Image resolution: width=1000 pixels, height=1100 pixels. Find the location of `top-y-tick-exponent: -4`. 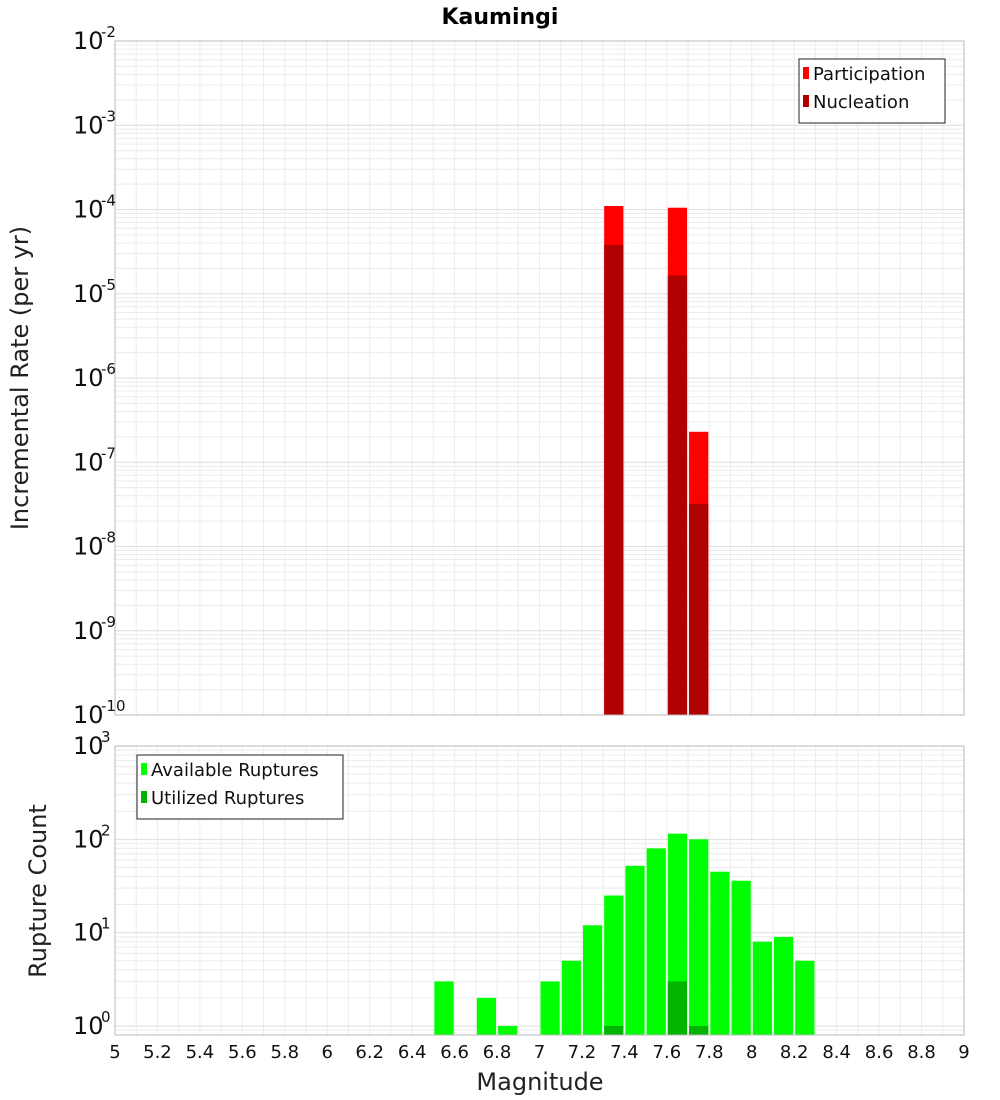

top-y-tick-exponent: -4 is located at coordinates (108, 201).